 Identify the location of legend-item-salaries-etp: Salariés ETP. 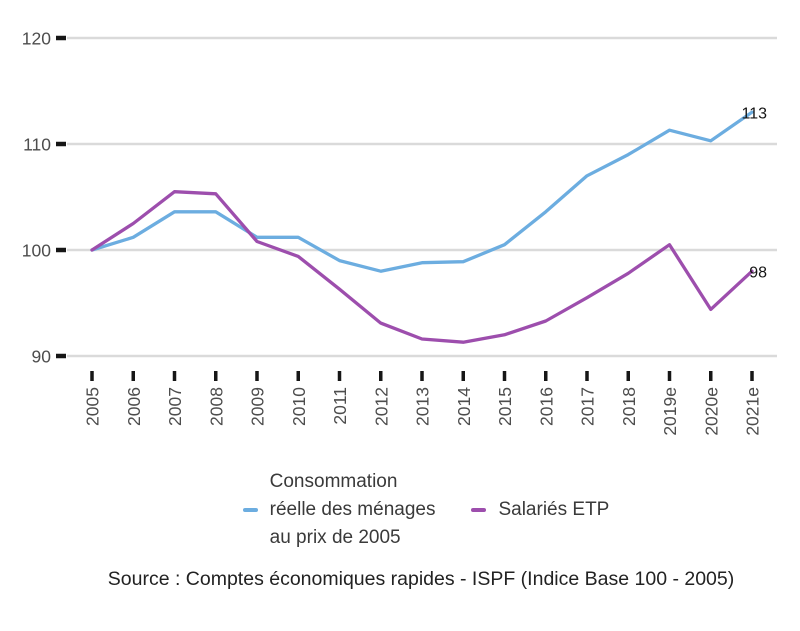
(540, 510).